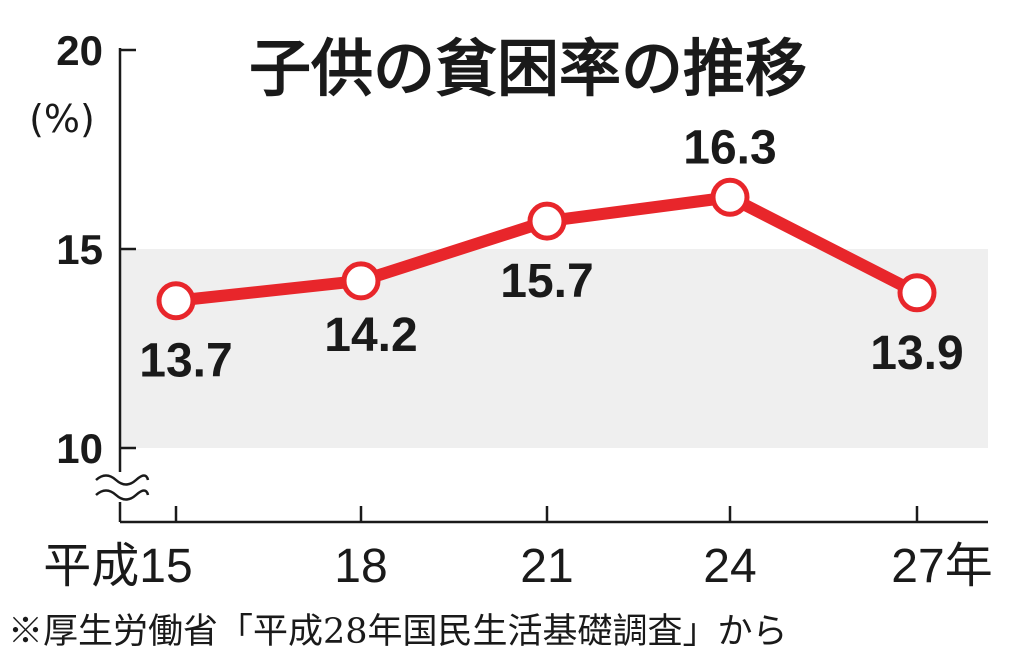  Describe the element at coordinates (546, 281) in the screenshot. I see `data-label: 15.7` at that location.